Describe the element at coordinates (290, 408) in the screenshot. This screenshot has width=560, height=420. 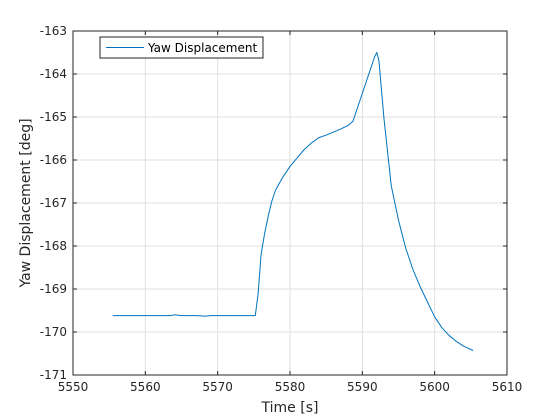
I see `x-axis-label: Time [s]` at that location.